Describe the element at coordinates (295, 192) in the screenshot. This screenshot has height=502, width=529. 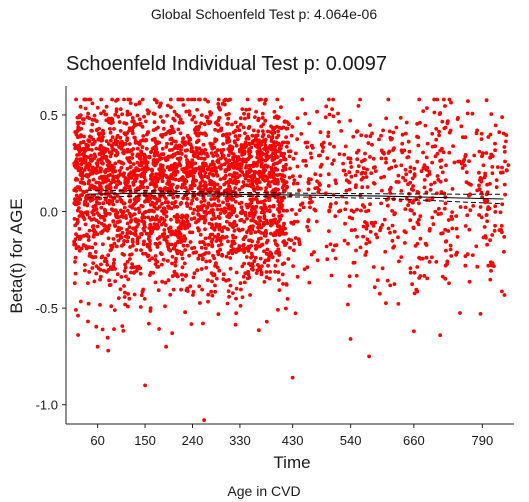
I see `ci-upper-line` at that location.